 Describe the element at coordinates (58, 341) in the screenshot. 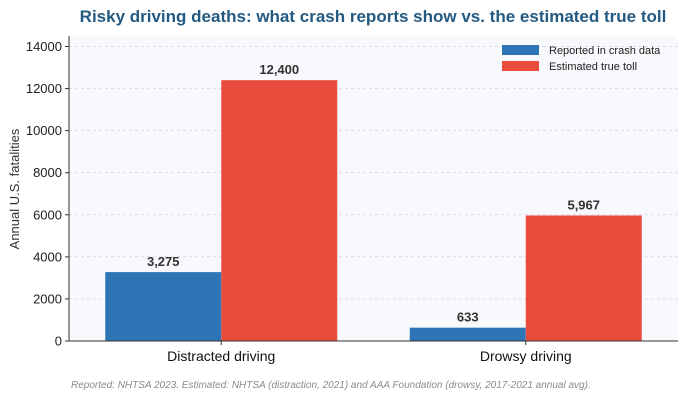

I see `y-tick-label: 0` at that location.